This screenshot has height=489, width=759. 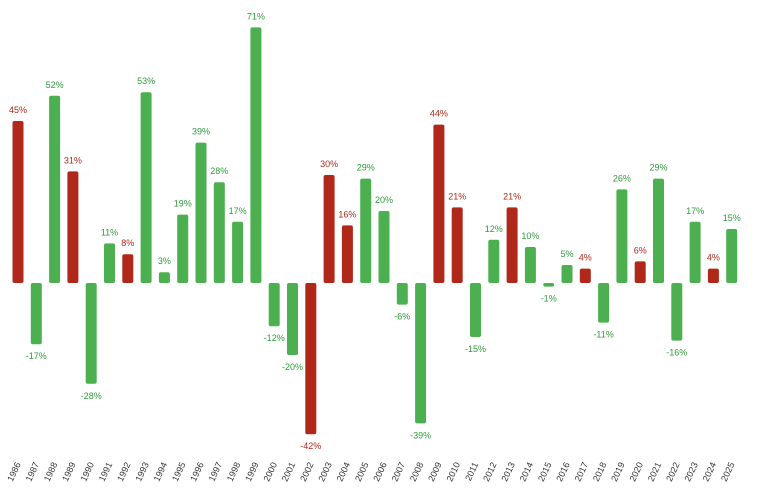 I want to click on x-tick-label-1991: 1991, so click(x=106, y=472).